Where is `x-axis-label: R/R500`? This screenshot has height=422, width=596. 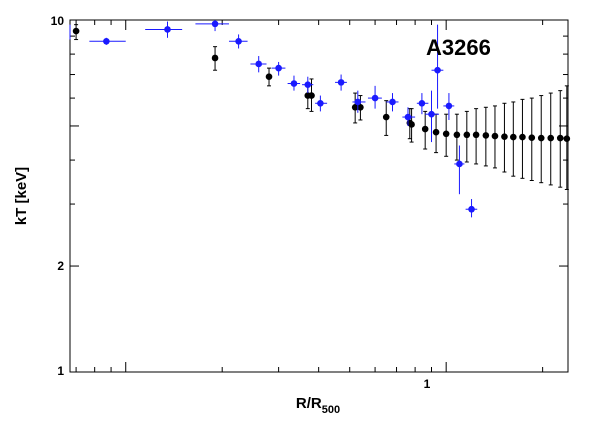
x-axis-label: R/R500 is located at coordinates (318, 405).